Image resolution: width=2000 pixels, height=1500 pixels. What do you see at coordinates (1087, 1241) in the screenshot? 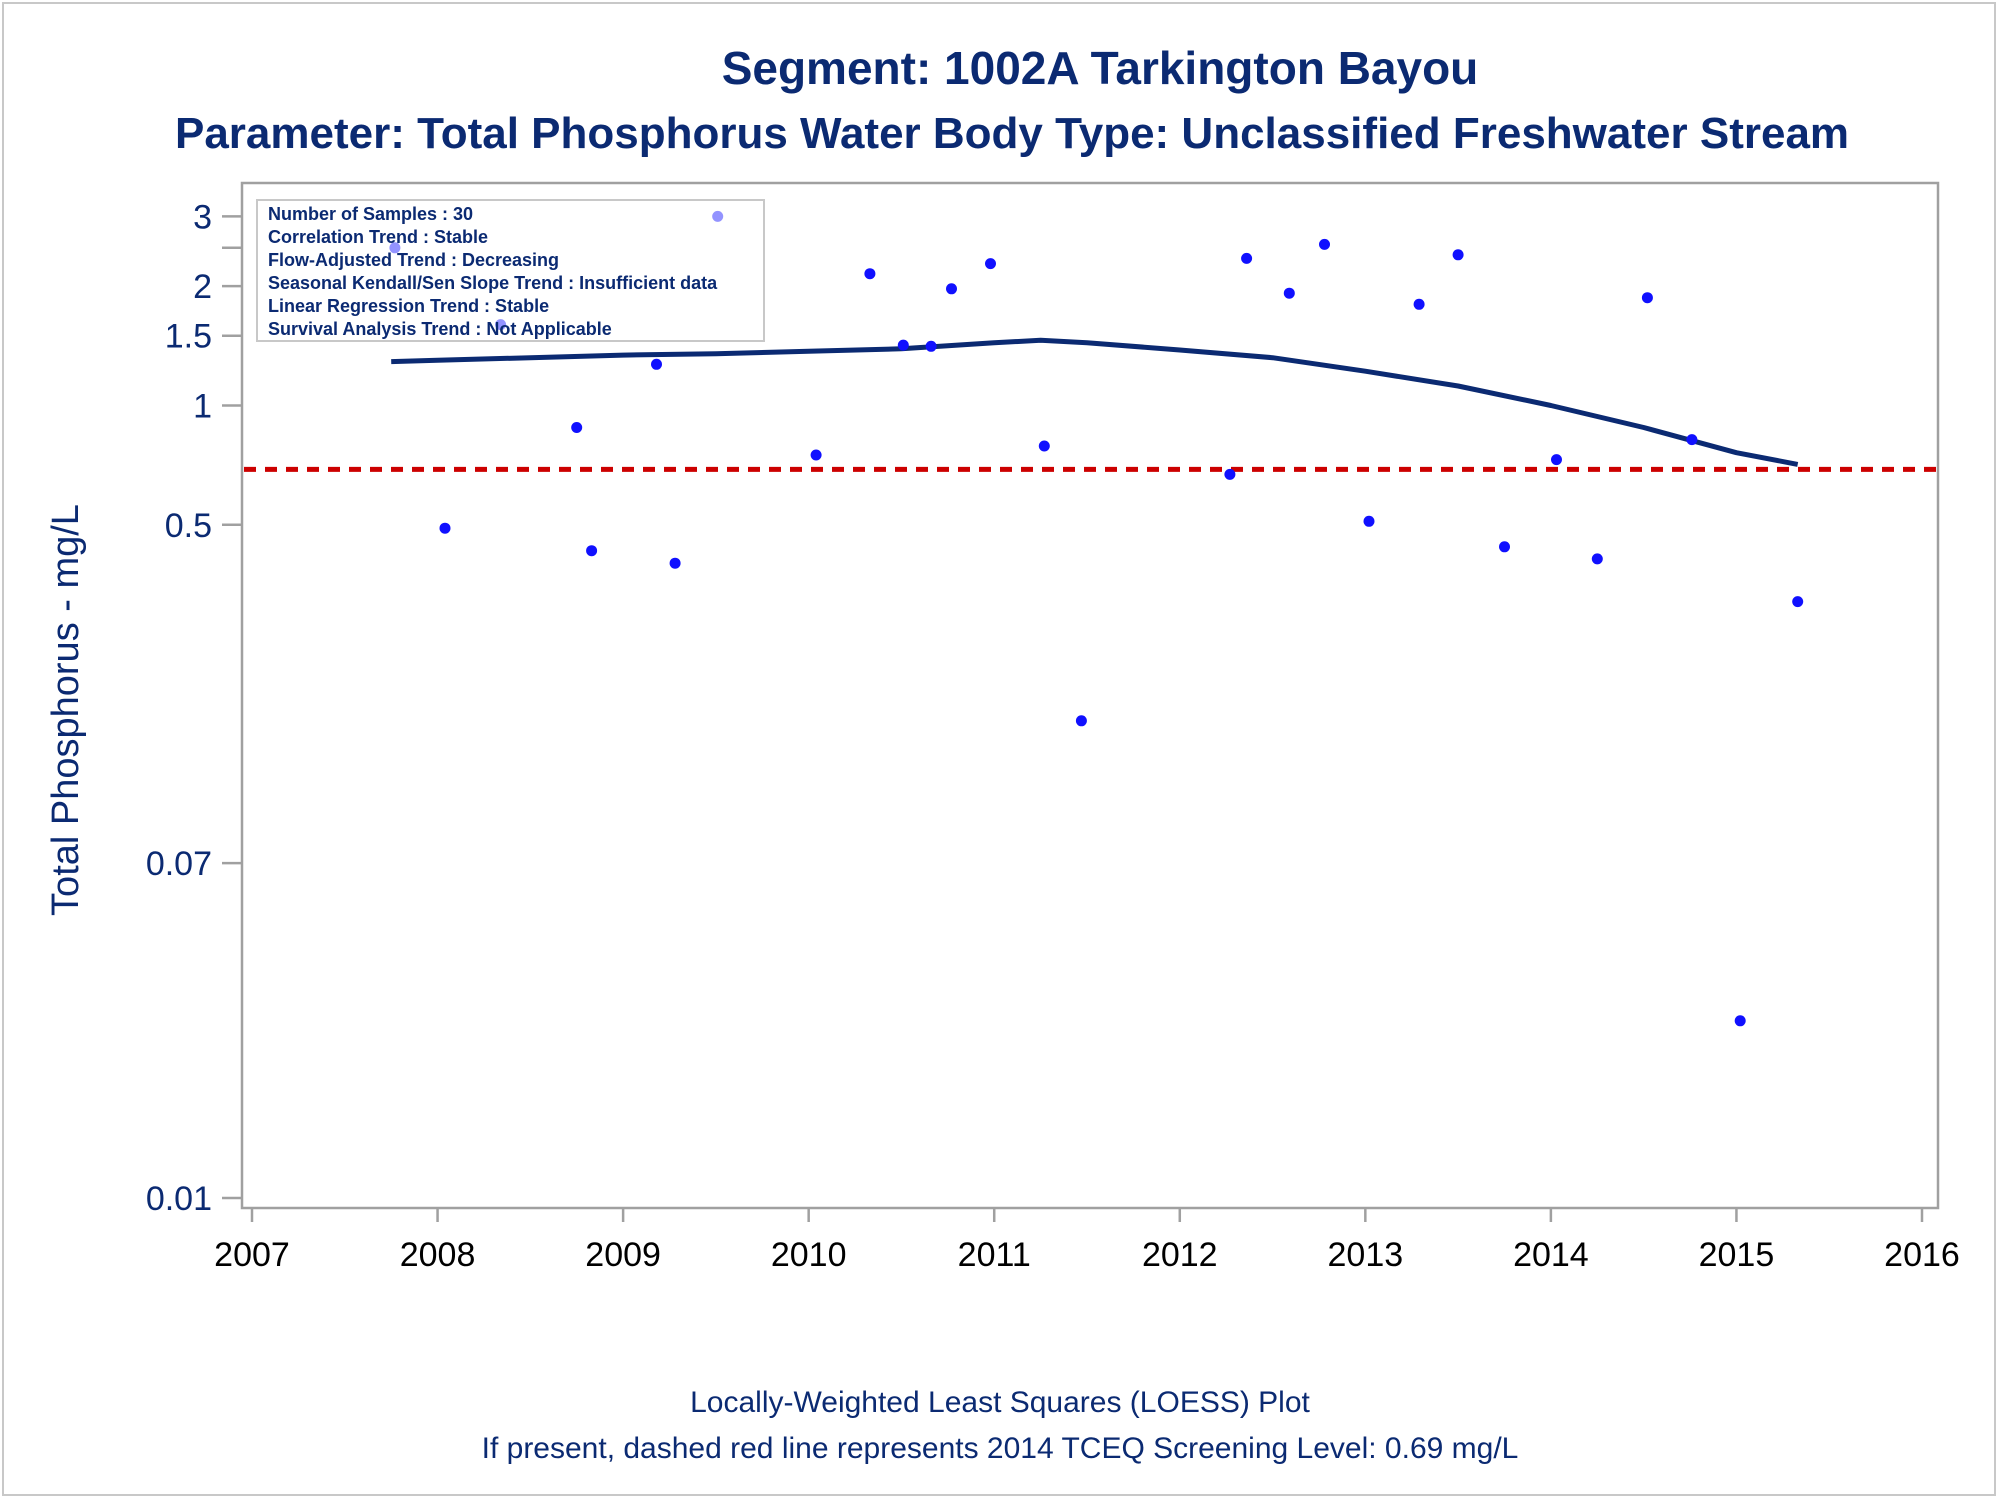
I see `x-axis: 2007 2008 2009 2010 2011 2012 2013 2014 2015 2016` at bounding box center [1087, 1241].